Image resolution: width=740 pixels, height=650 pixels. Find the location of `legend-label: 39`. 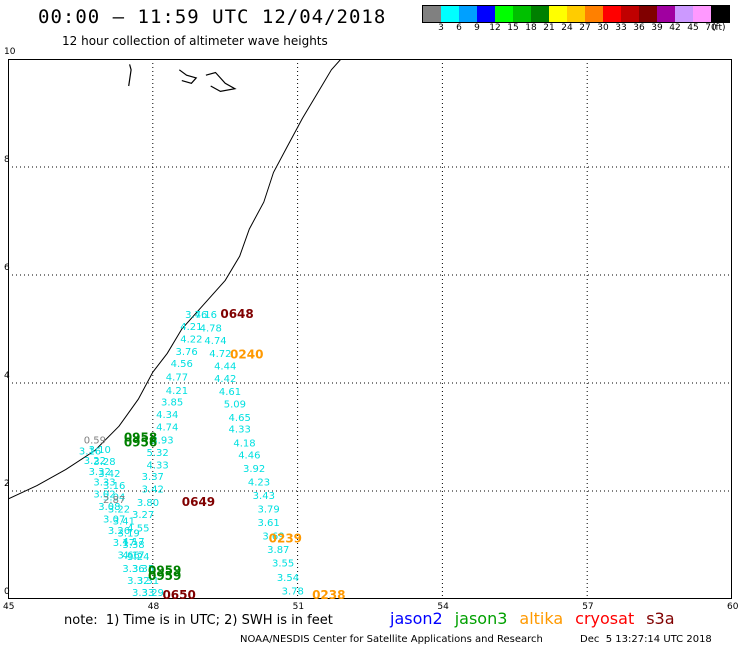

legend-label: 39 is located at coordinates (657, 28).